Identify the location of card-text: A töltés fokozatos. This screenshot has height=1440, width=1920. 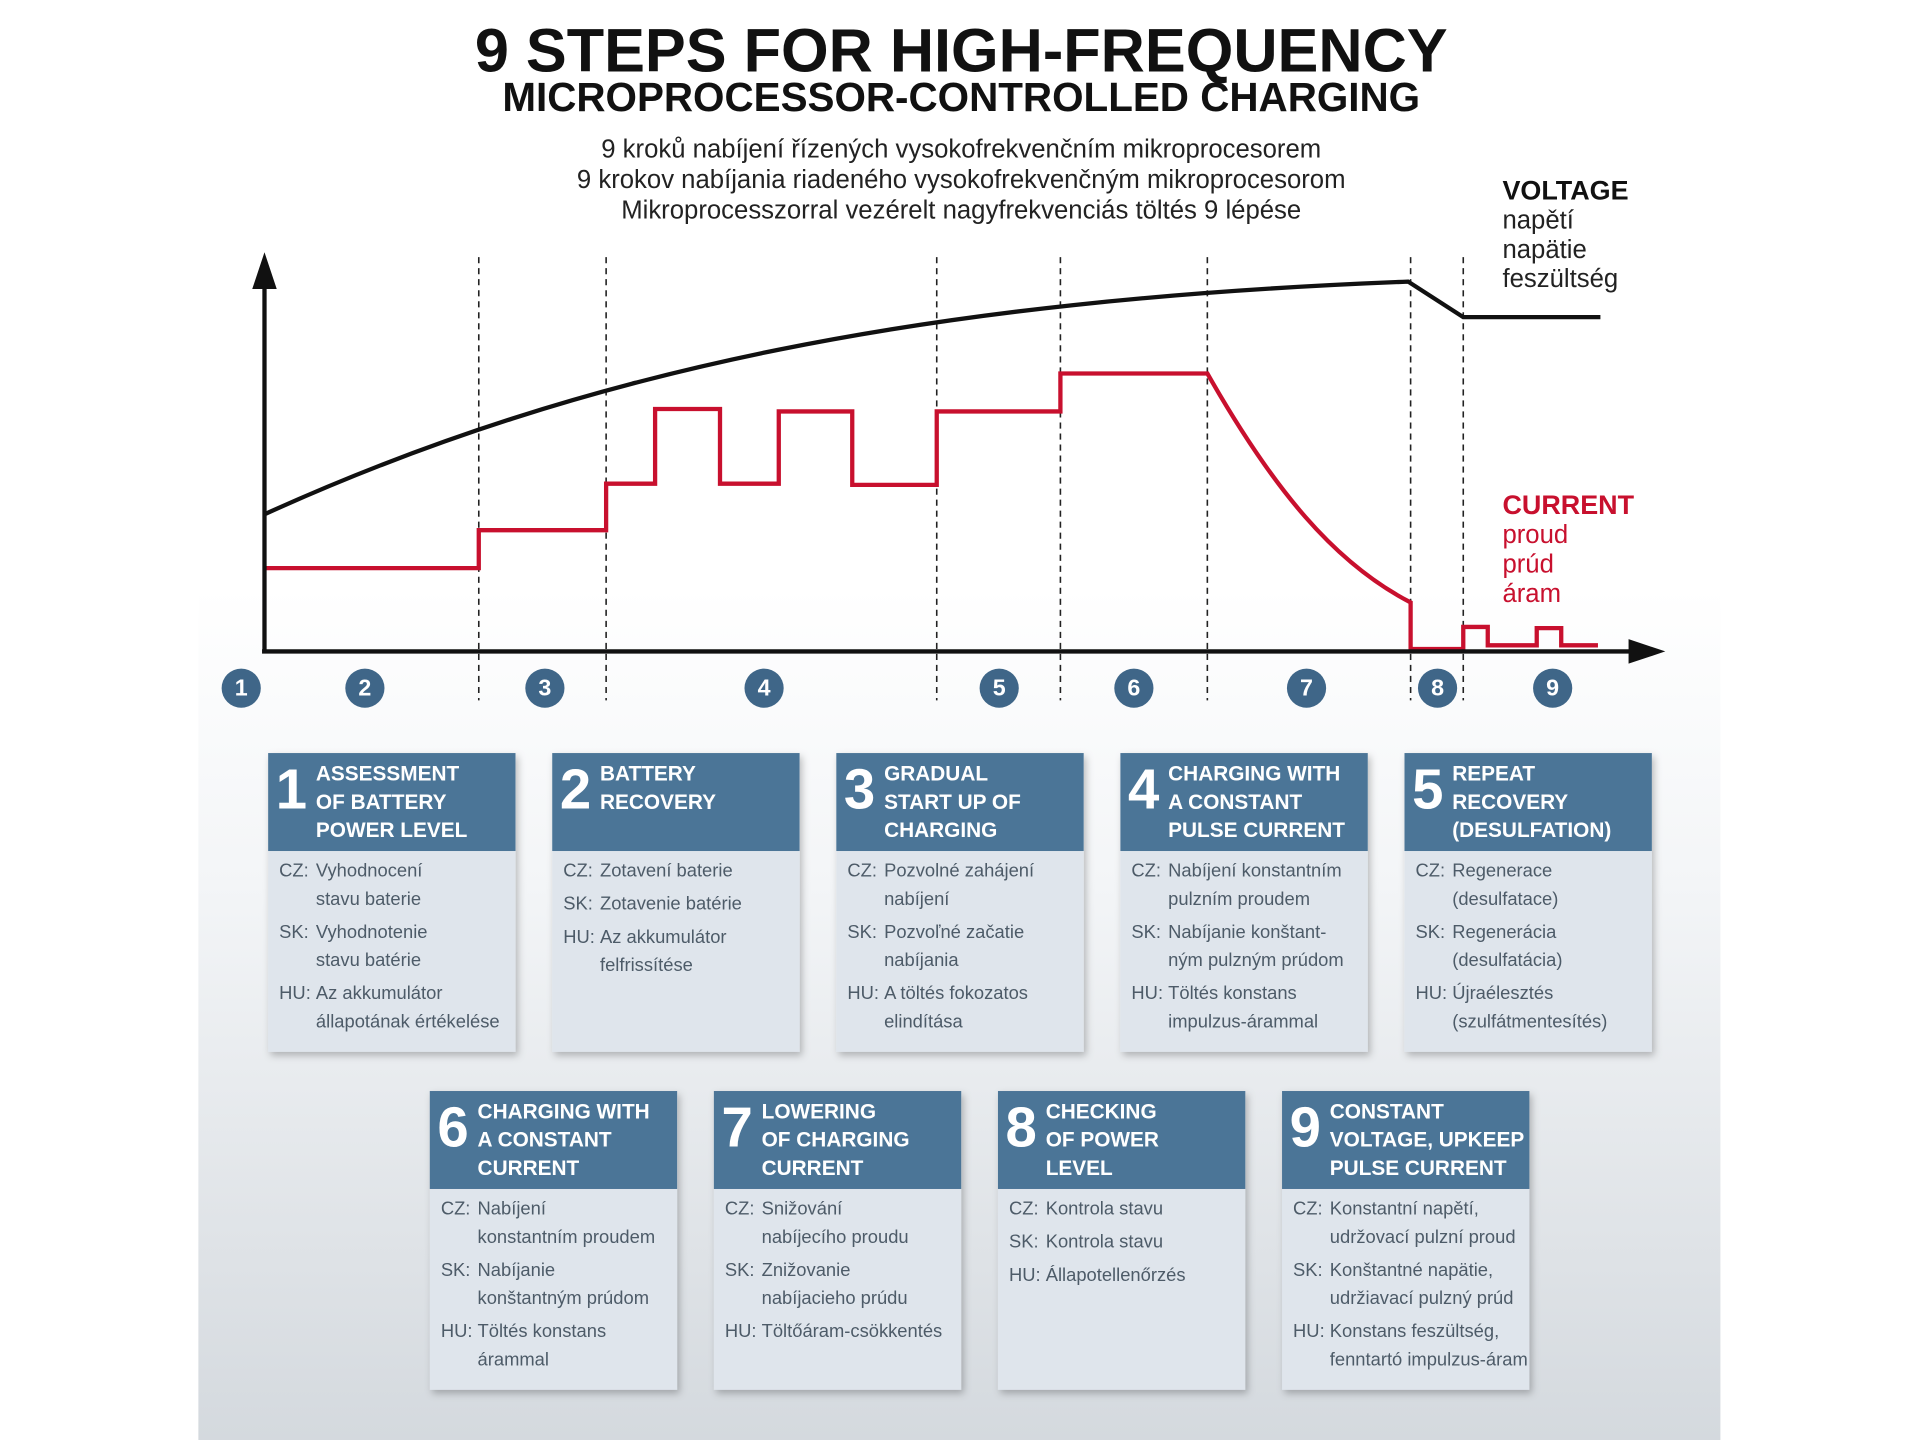
(956, 992).